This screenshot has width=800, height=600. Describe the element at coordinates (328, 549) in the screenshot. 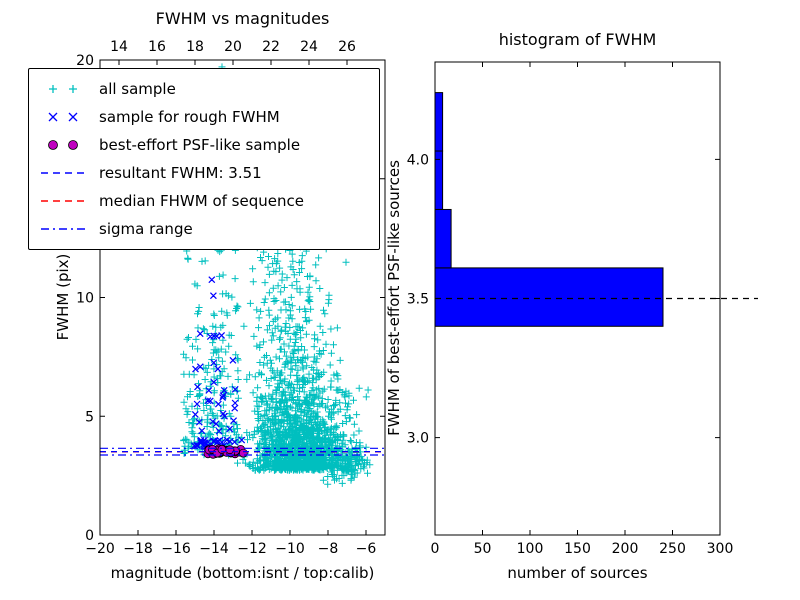

I see `svg-text: −8` at that location.